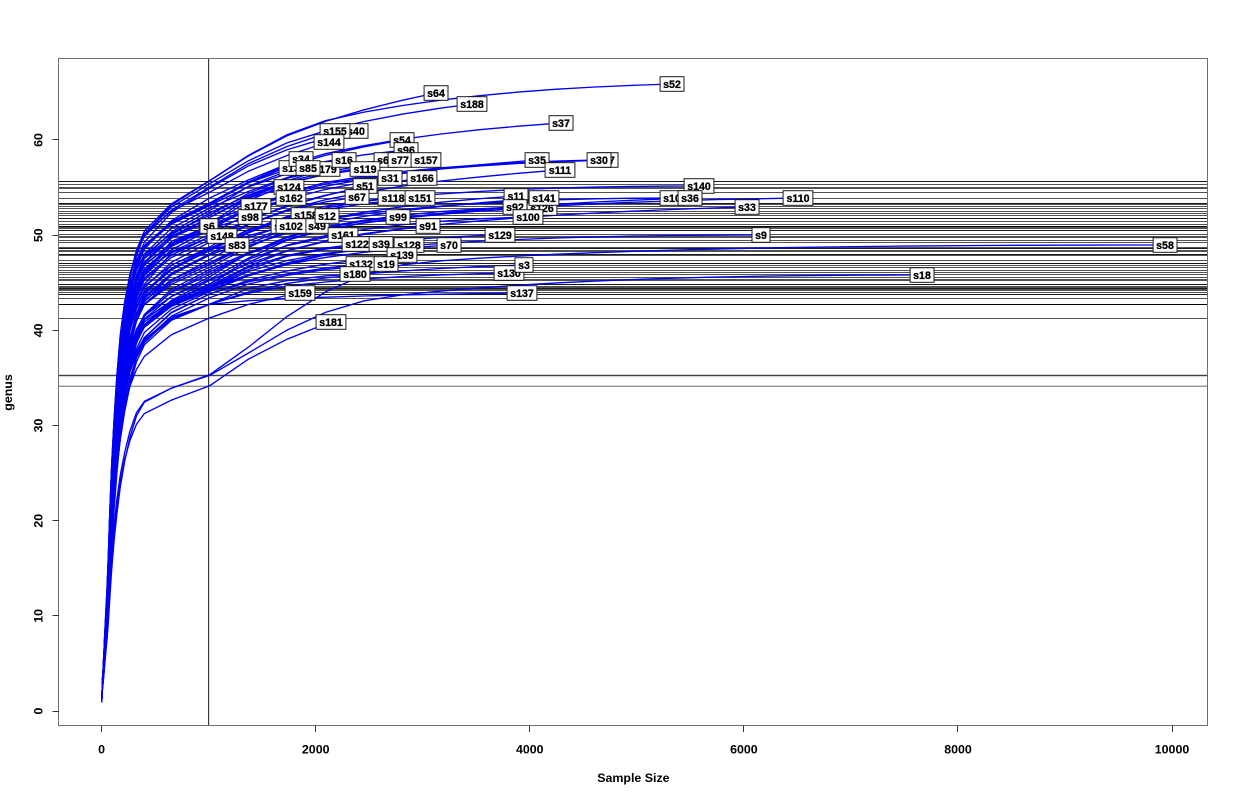  I want to click on svg-text: s181, so click(331, 323).